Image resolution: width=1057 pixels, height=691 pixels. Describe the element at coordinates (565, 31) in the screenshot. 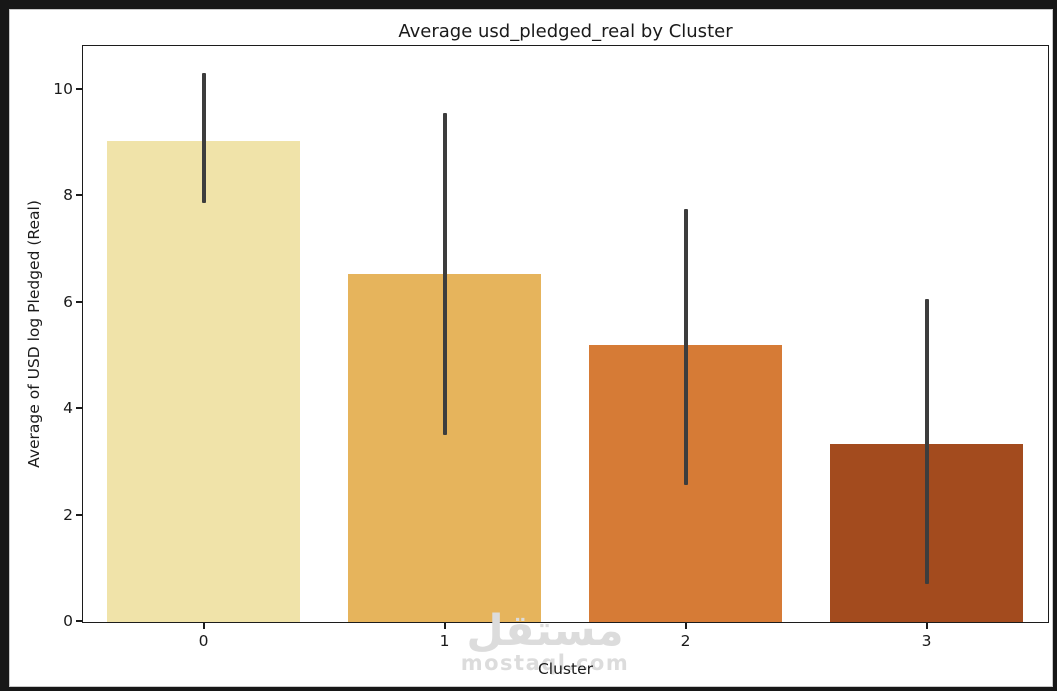

I see `chart-title: Average usd_pledged_real by Cluster` at that location.